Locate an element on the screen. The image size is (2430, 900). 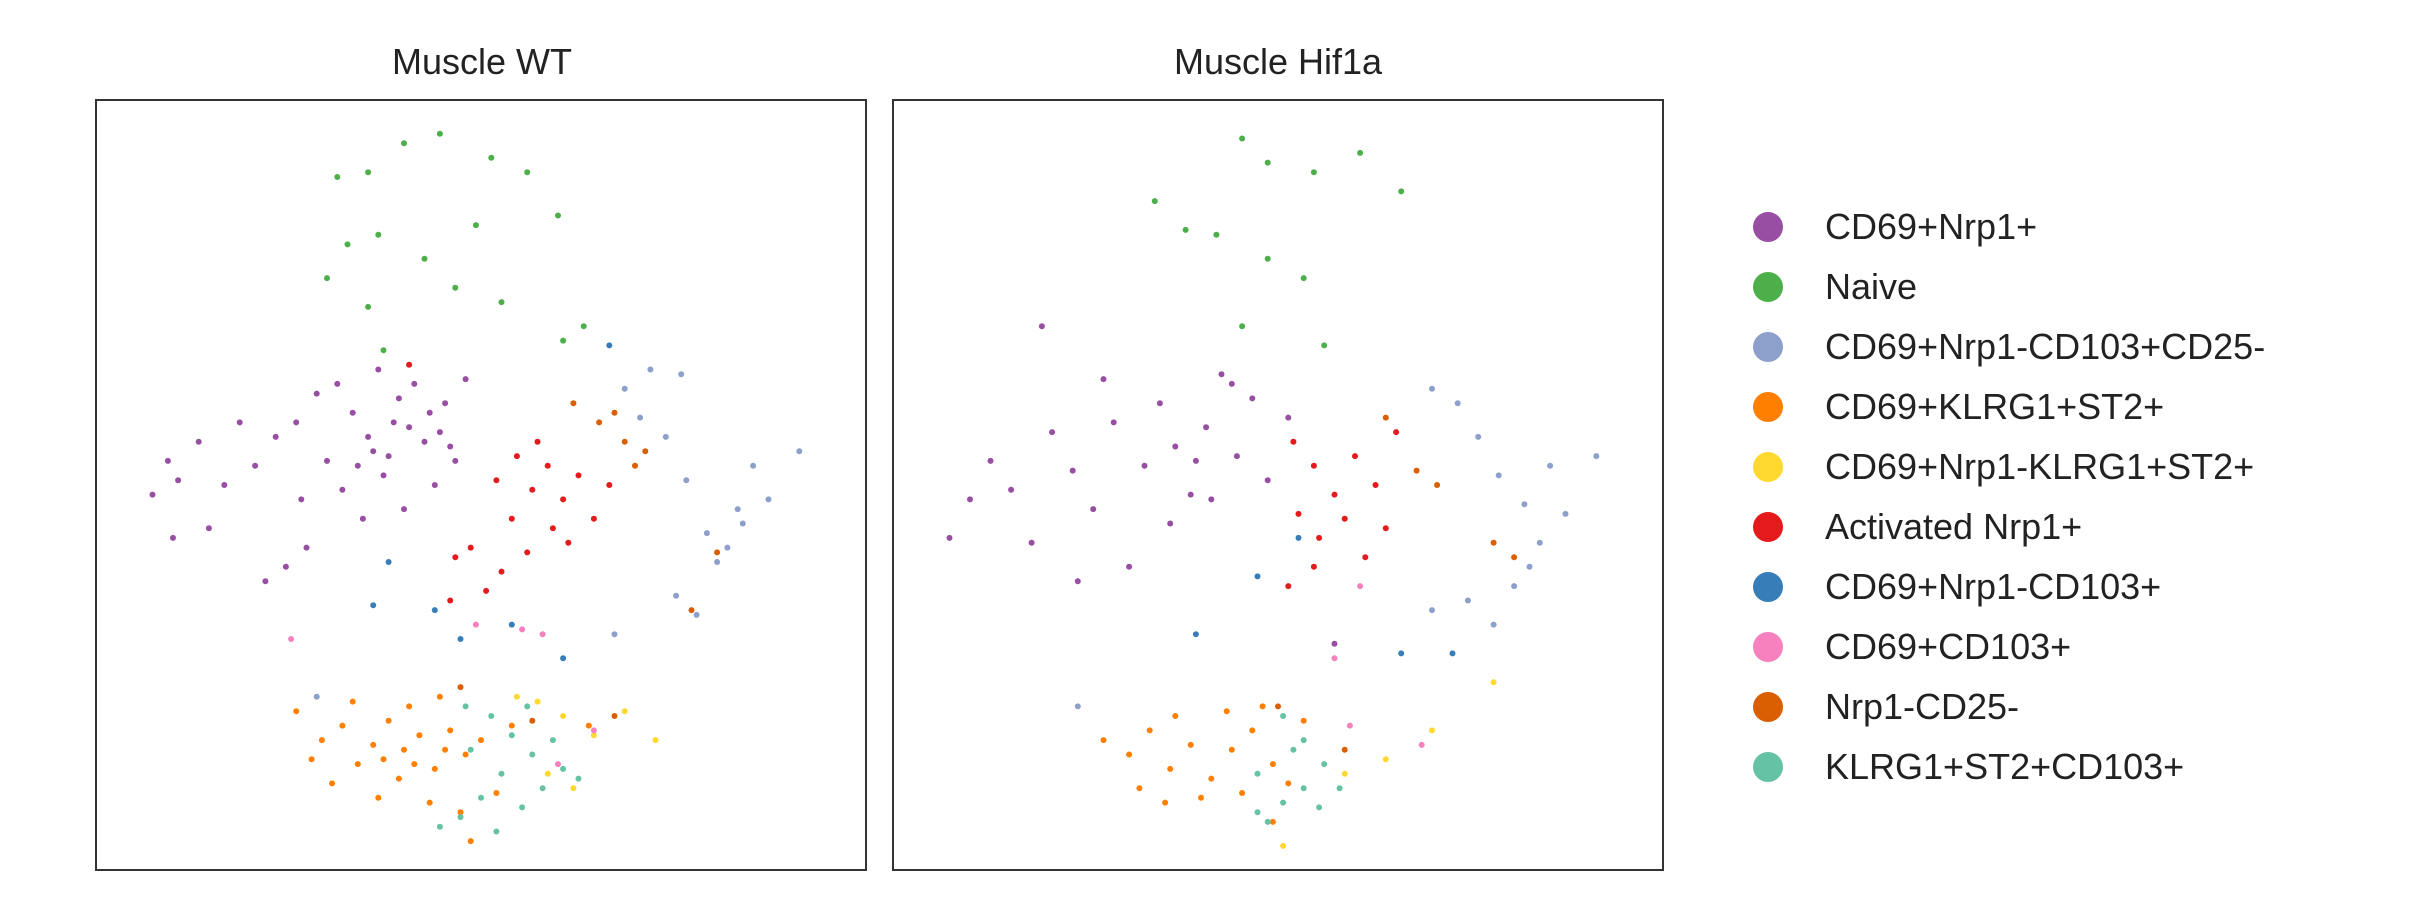
legend-marker-cd69-klrg1-st2- is located at coordinates (1768, 407).